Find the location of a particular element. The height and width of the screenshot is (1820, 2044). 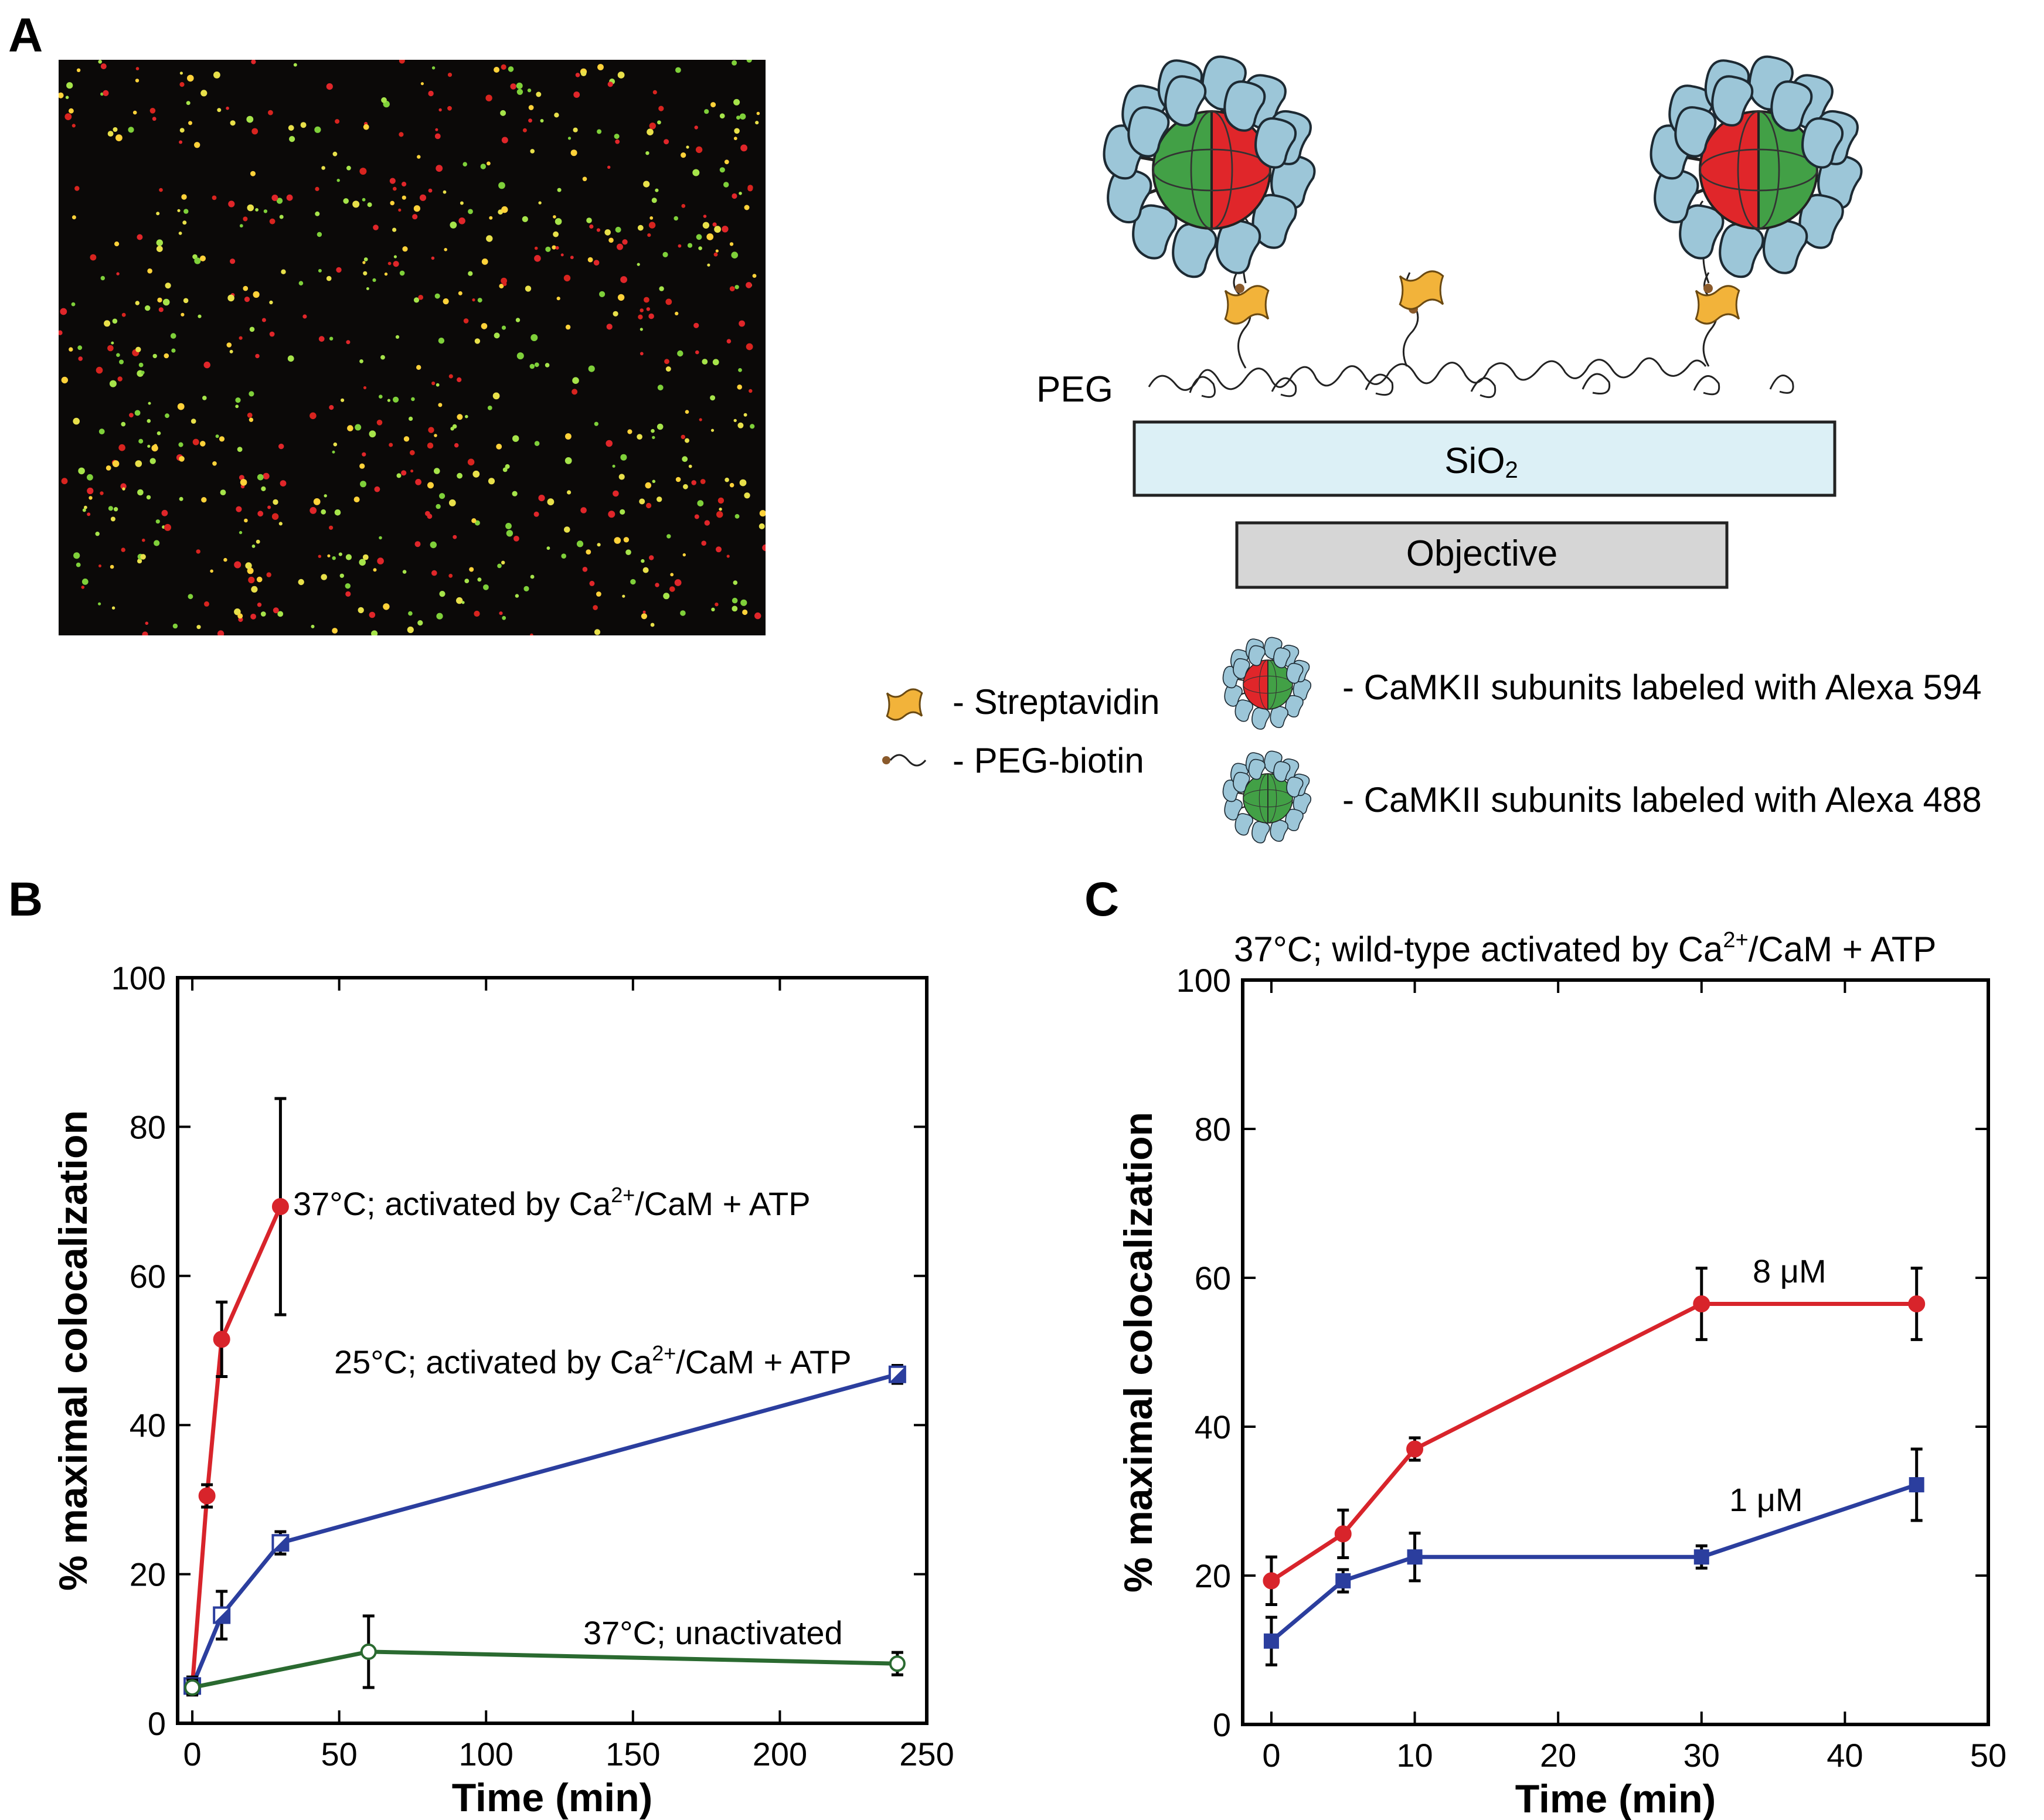

micrograph-background is located at coordinates (412, 348).